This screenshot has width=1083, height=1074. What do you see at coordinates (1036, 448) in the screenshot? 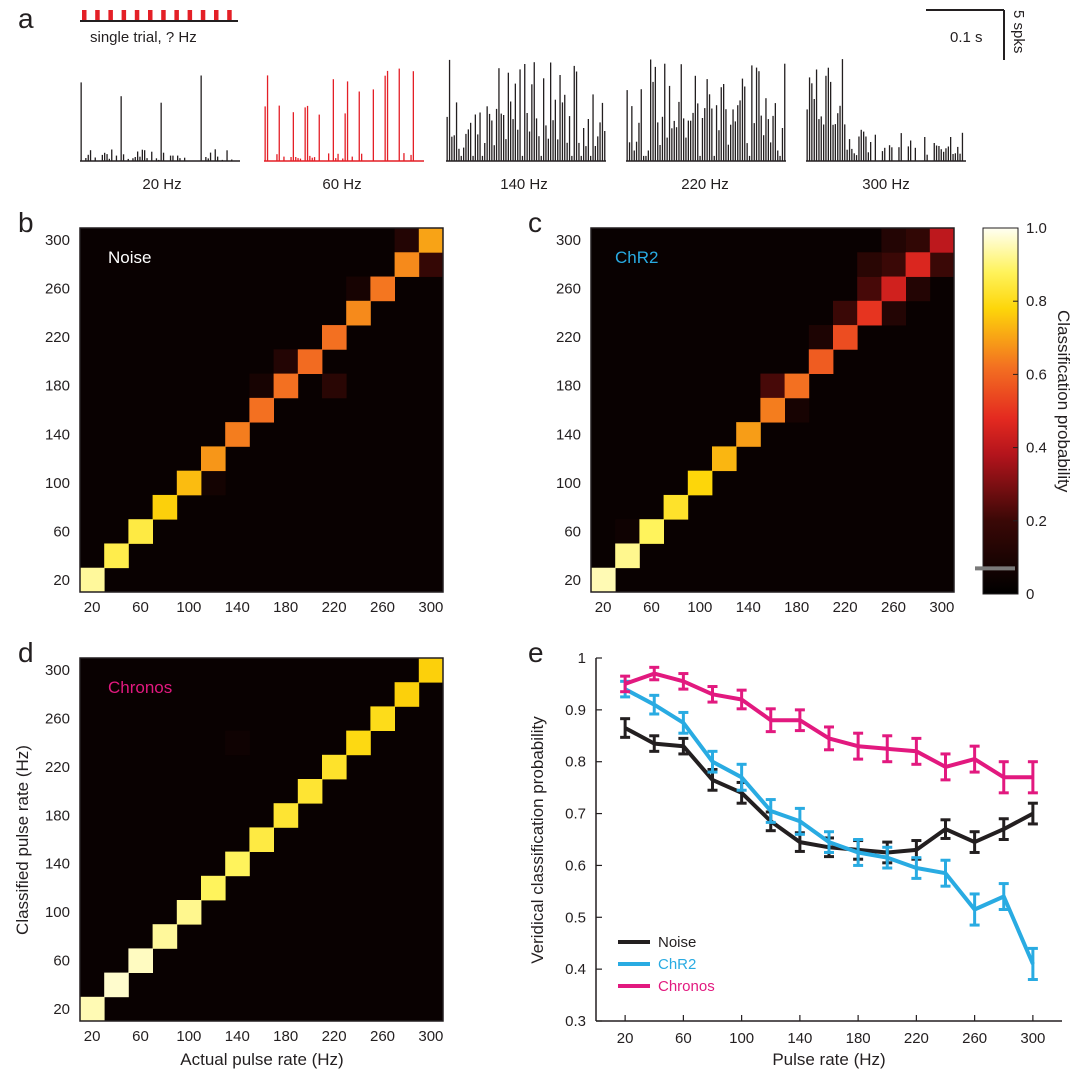
I see `colorbar-tick-label: 0.4` at bounding box center [1036, 448].